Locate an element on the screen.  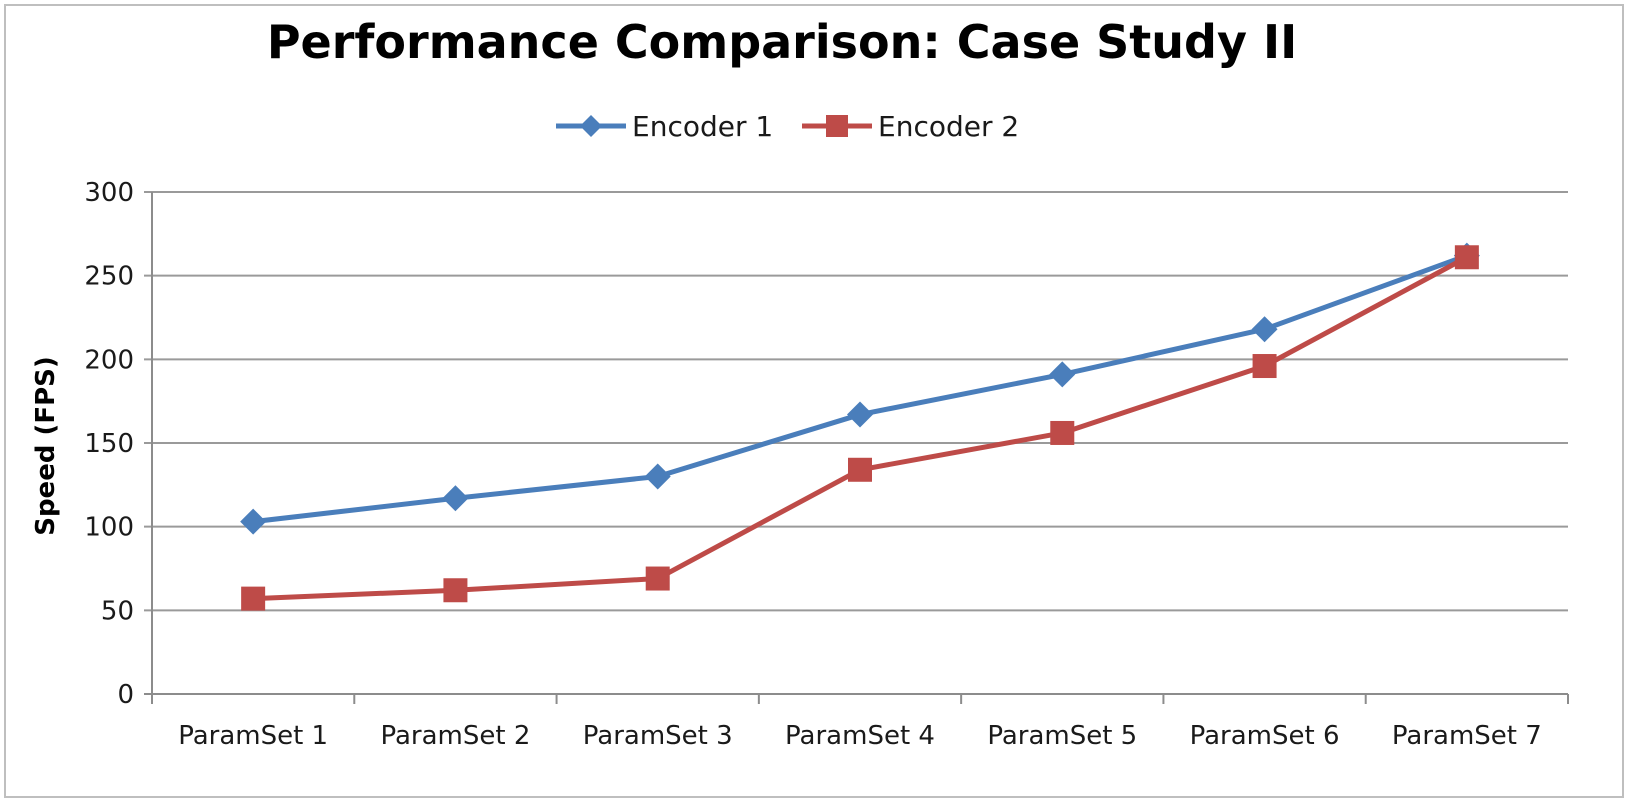
y-tick-label: 150 is located at coordinates (109, 444).